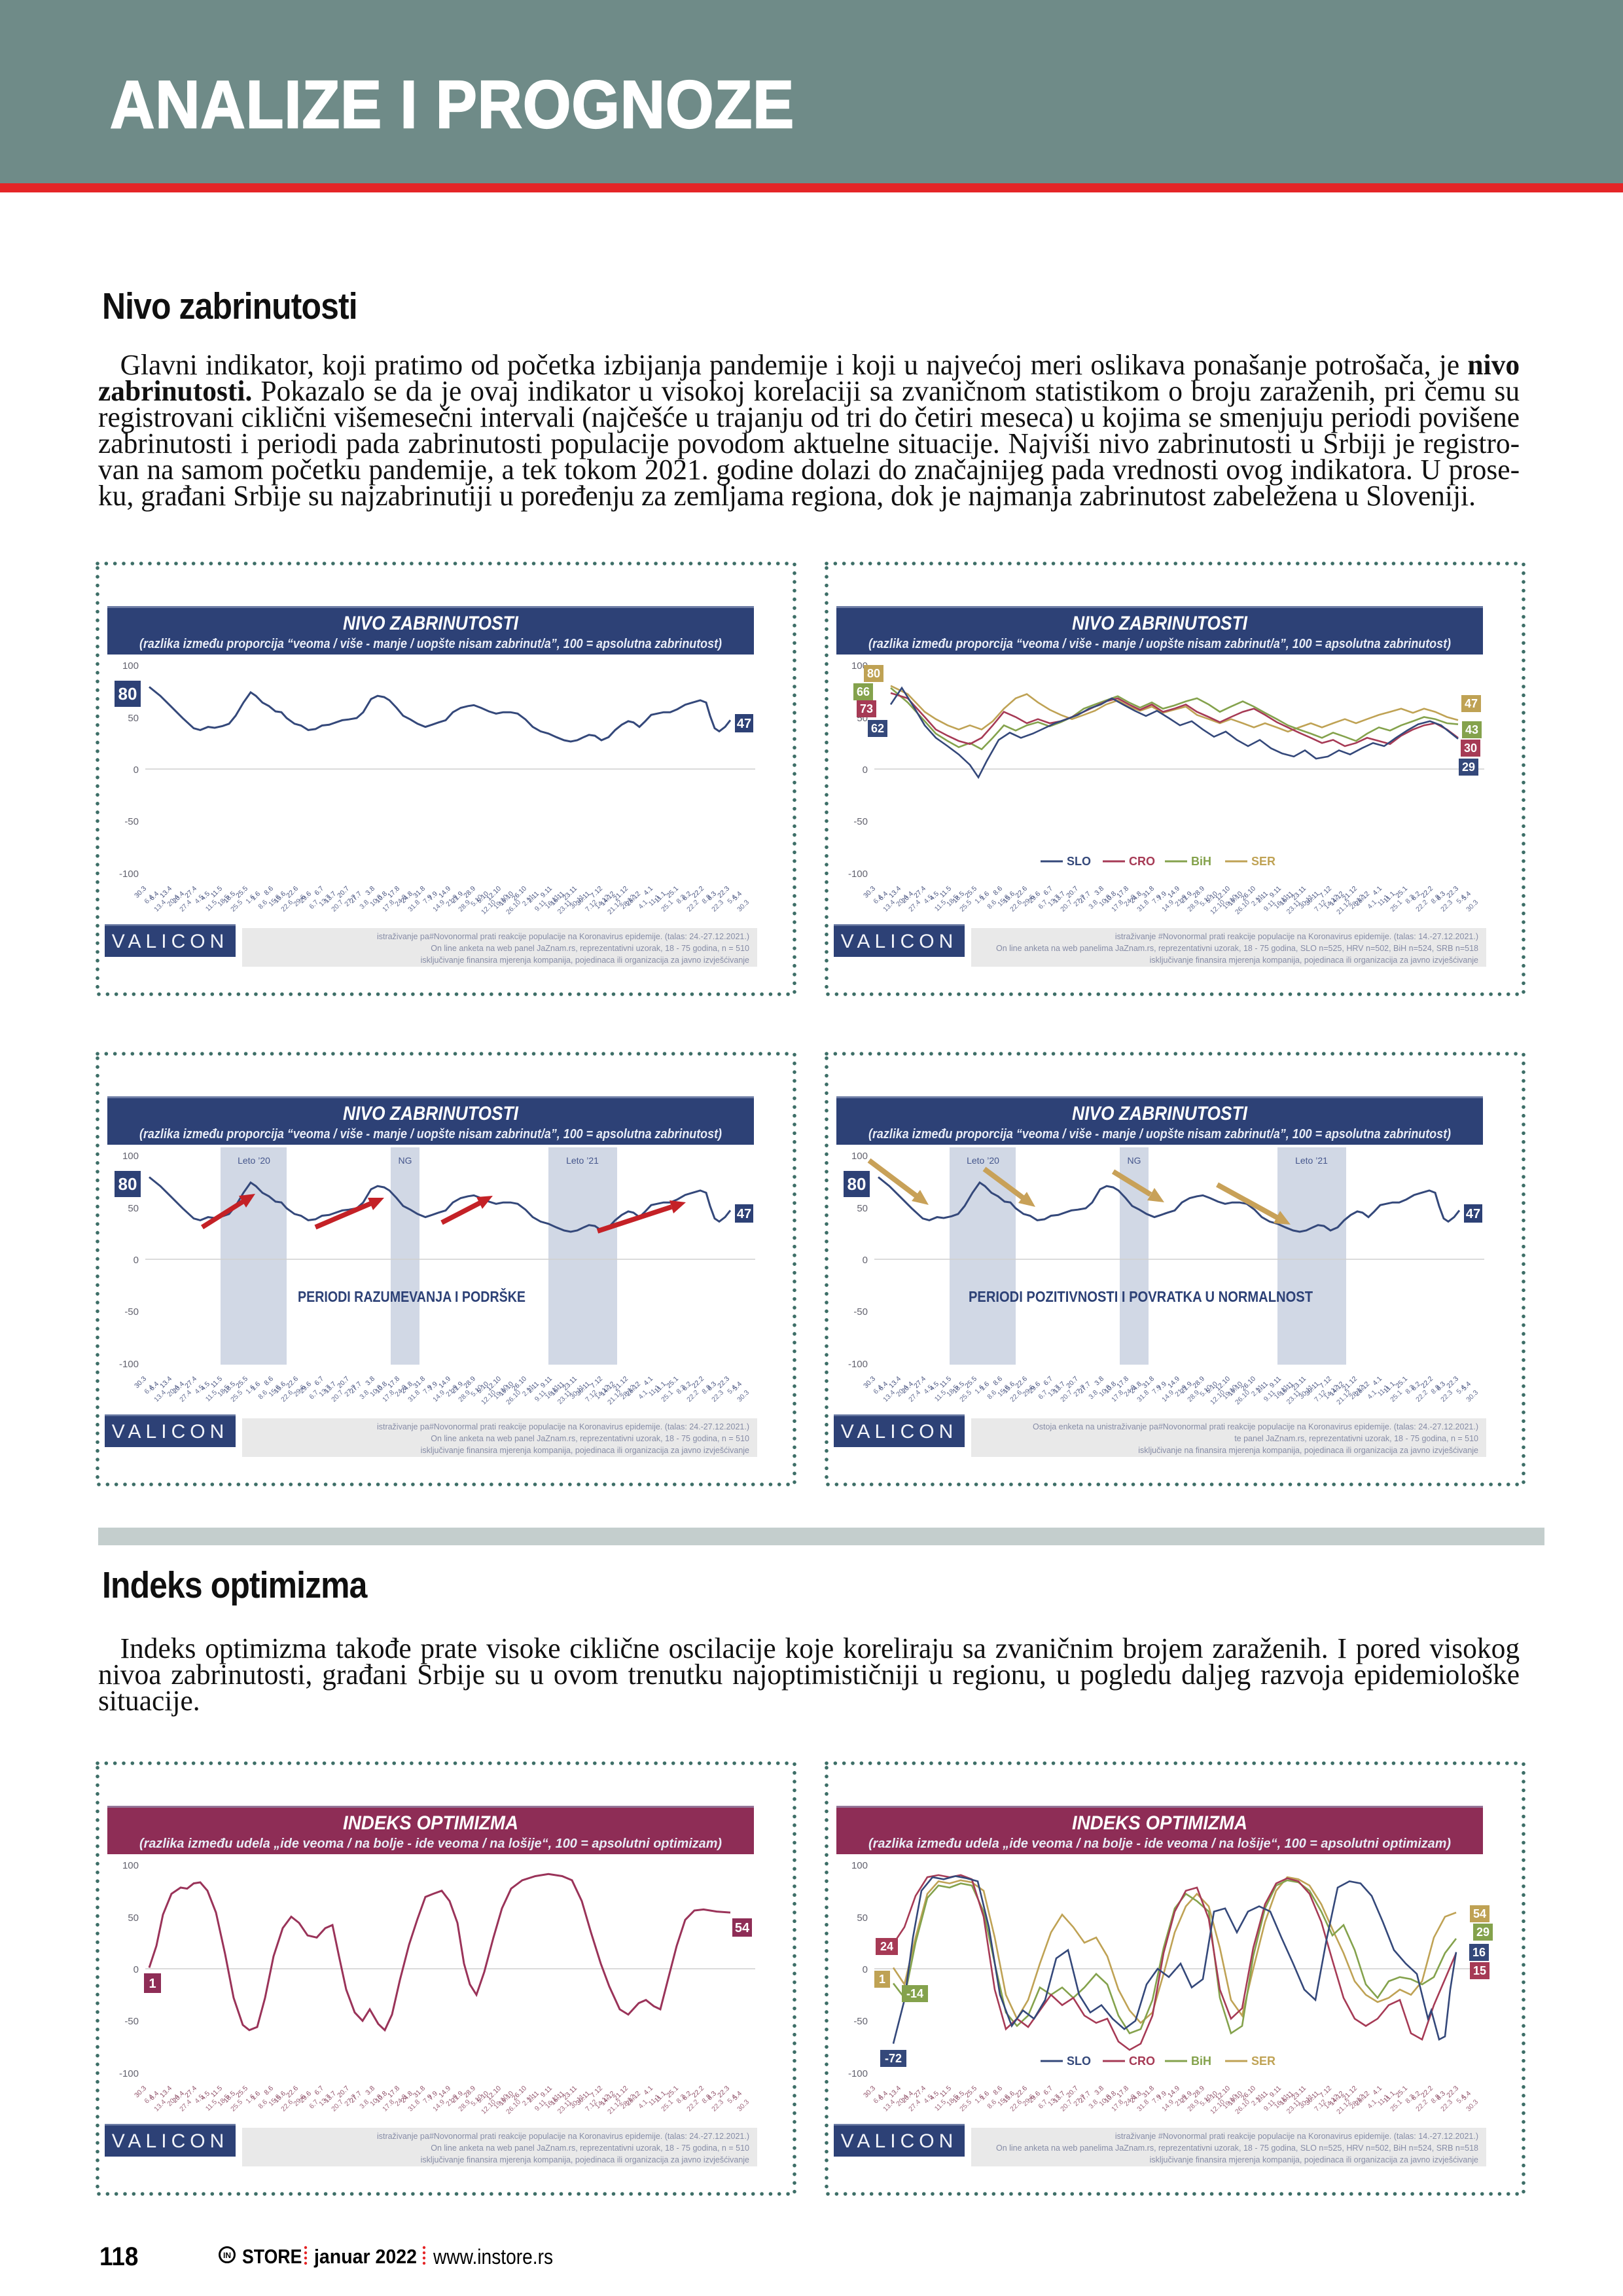  Describe the element at coordinates (1472, 729) in the screenshot. I see `svg-text: 43` at that location.